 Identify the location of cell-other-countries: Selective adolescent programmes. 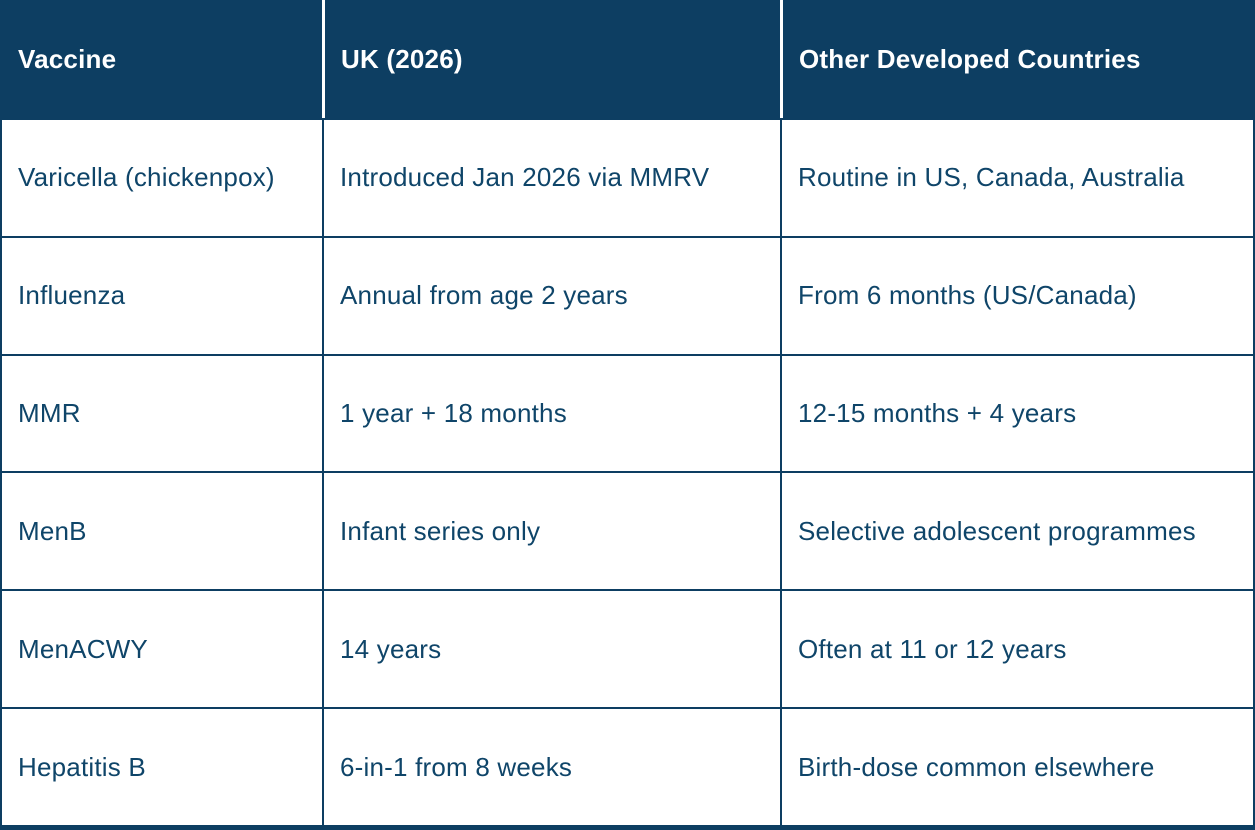
(1016, 530).